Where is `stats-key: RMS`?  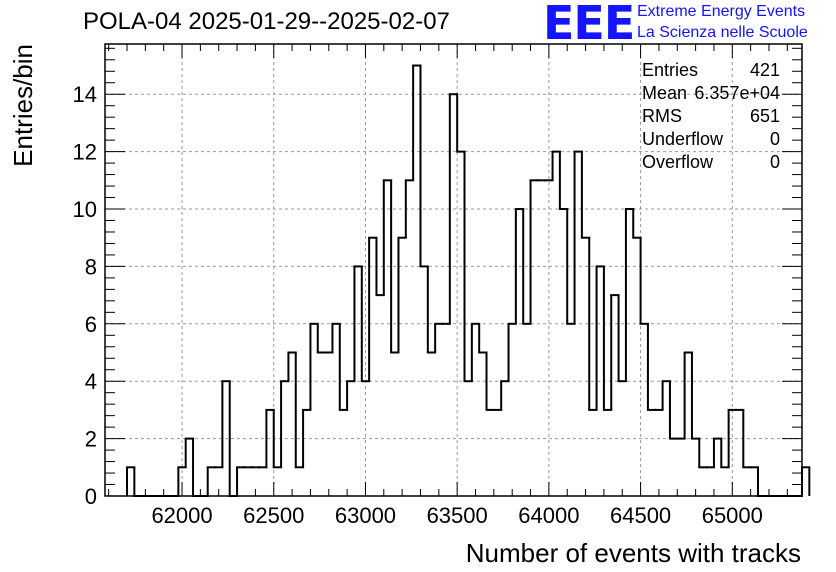 stats-key: RMS is located at coordinates (662, 116).